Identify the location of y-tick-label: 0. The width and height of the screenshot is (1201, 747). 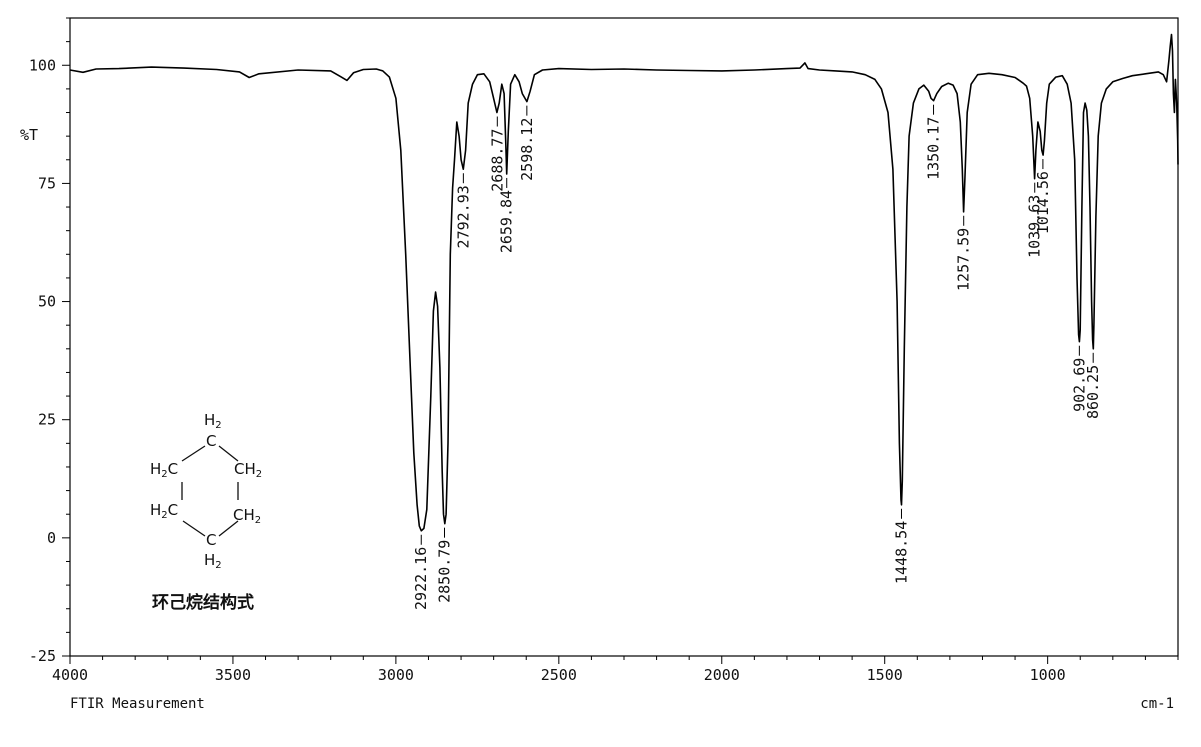
(51, 538).